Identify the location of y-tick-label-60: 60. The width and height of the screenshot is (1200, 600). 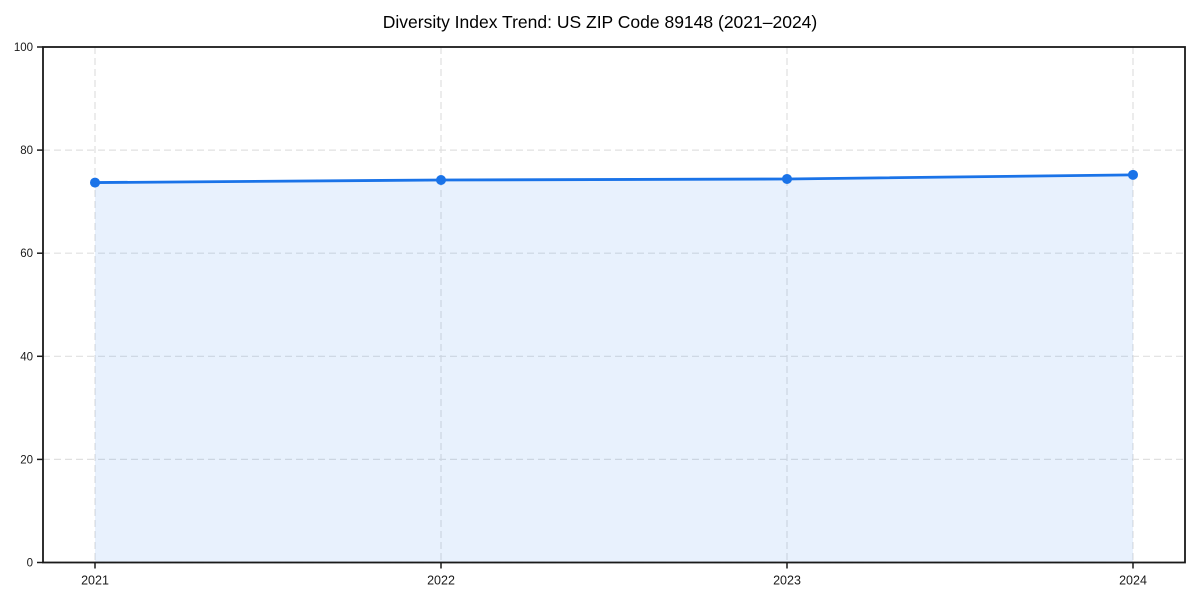
(26, 254).